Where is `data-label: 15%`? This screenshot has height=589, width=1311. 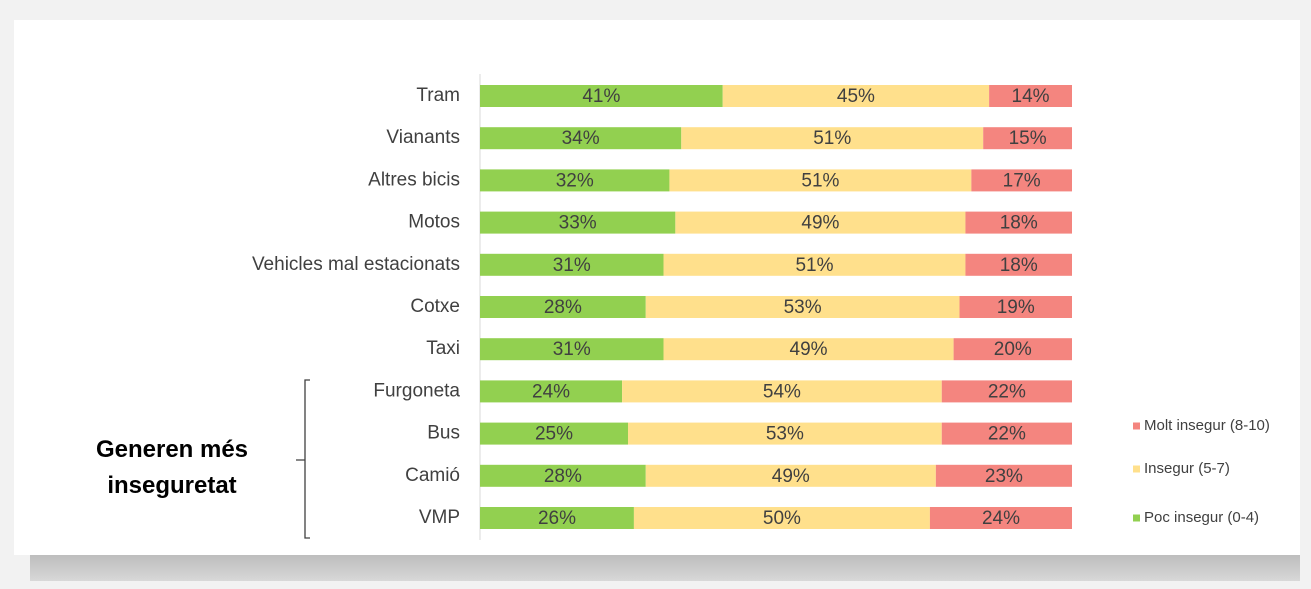 data-label: 15% is located at coordinates (1028, 138).